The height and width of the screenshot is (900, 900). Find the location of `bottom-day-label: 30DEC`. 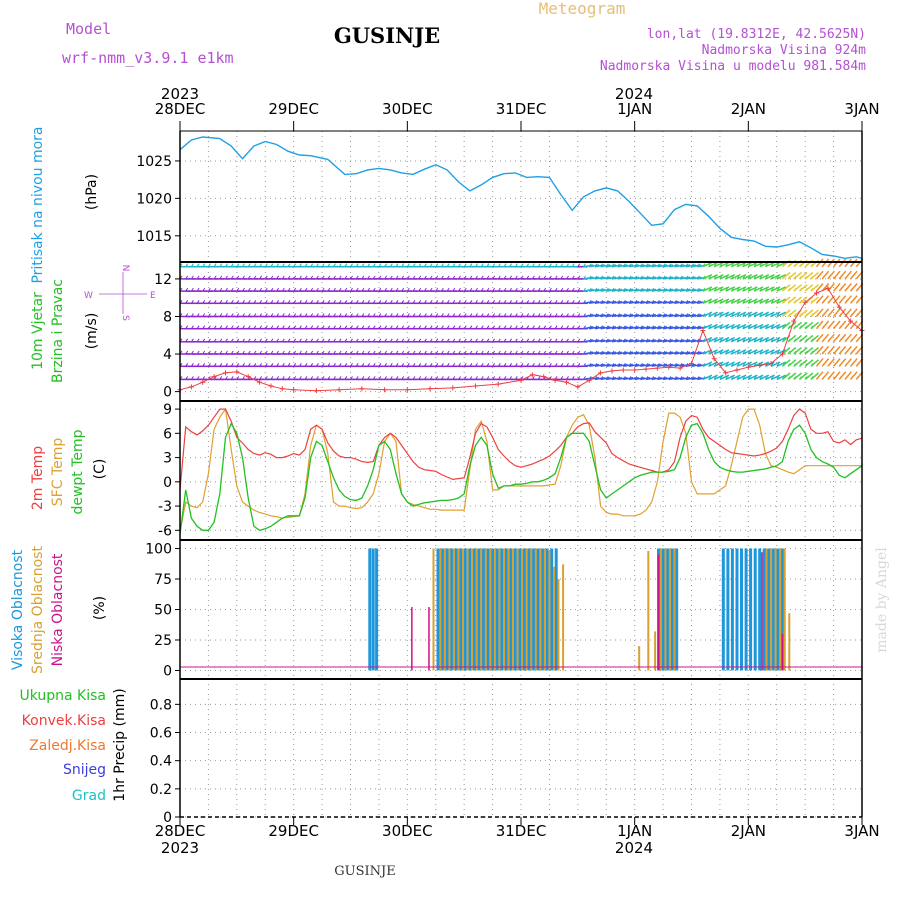

bottom-day-label: 30DEC is located at coordinates (407, 831).